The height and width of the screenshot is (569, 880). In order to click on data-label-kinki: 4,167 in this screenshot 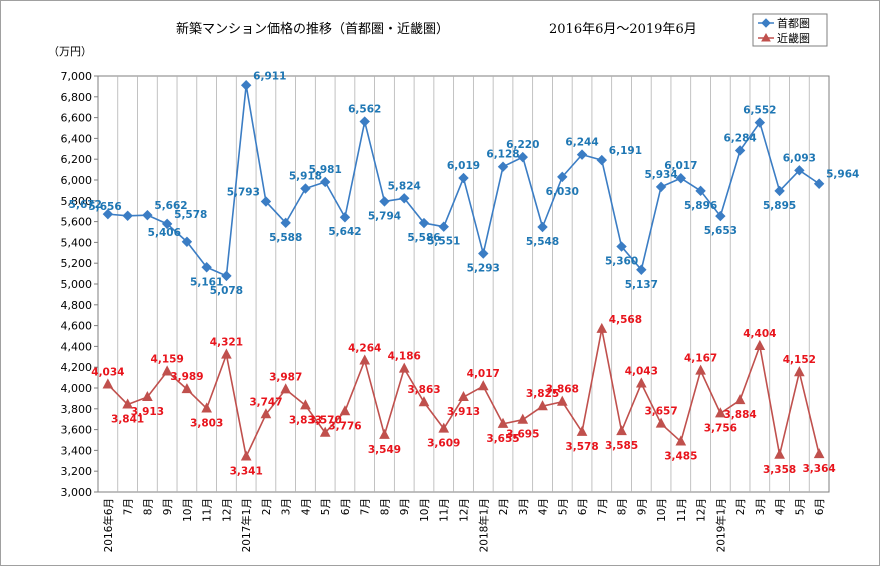, I will do `click(700, 359)`.